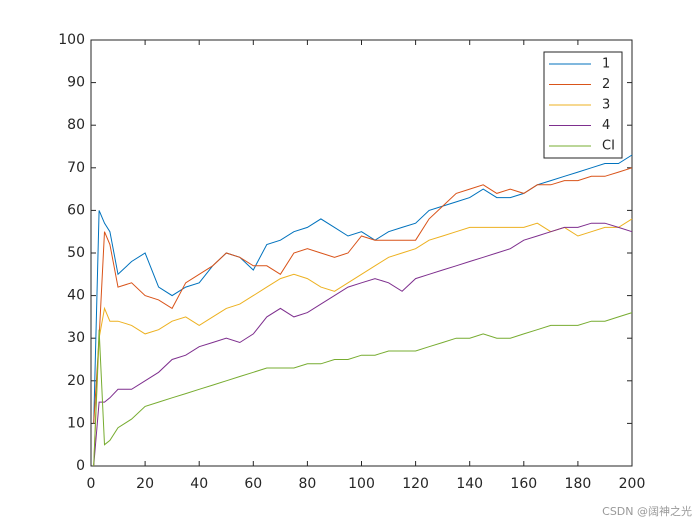 The height and width of the screenshot is (525, 700). What do you see at coordinates (578, 484) in the screenshot?
I see `x-tick-label: 180` at bounding box center [578, 484].